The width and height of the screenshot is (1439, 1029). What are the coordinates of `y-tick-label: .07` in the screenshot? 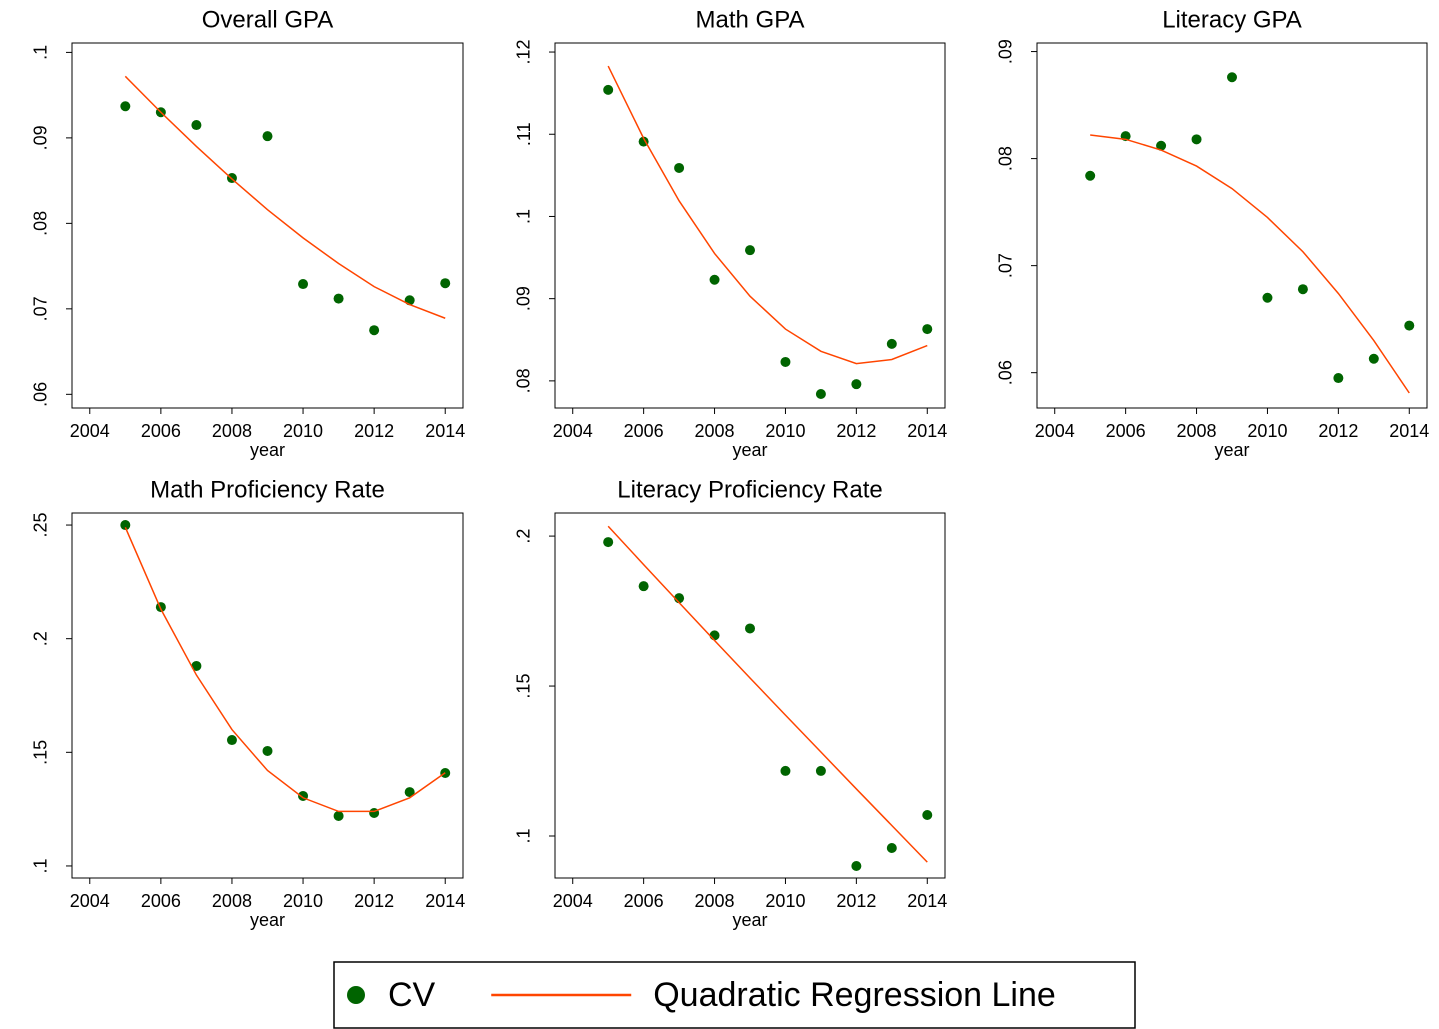 It's located at (1006, 265).